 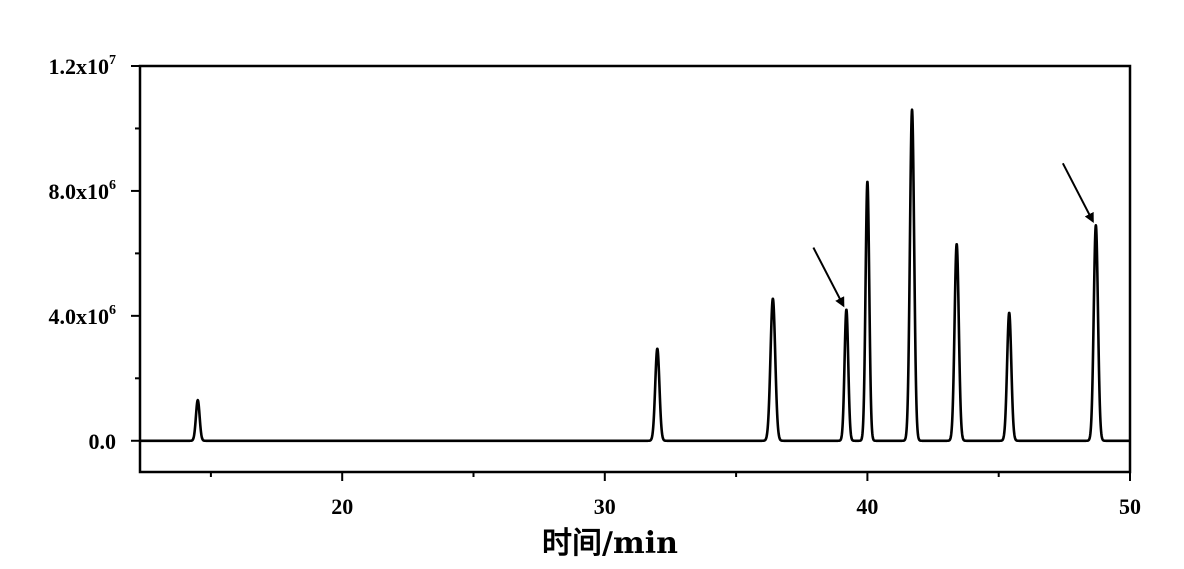 I want to click on x-tick-label: 20, so click(x=342, y=506).